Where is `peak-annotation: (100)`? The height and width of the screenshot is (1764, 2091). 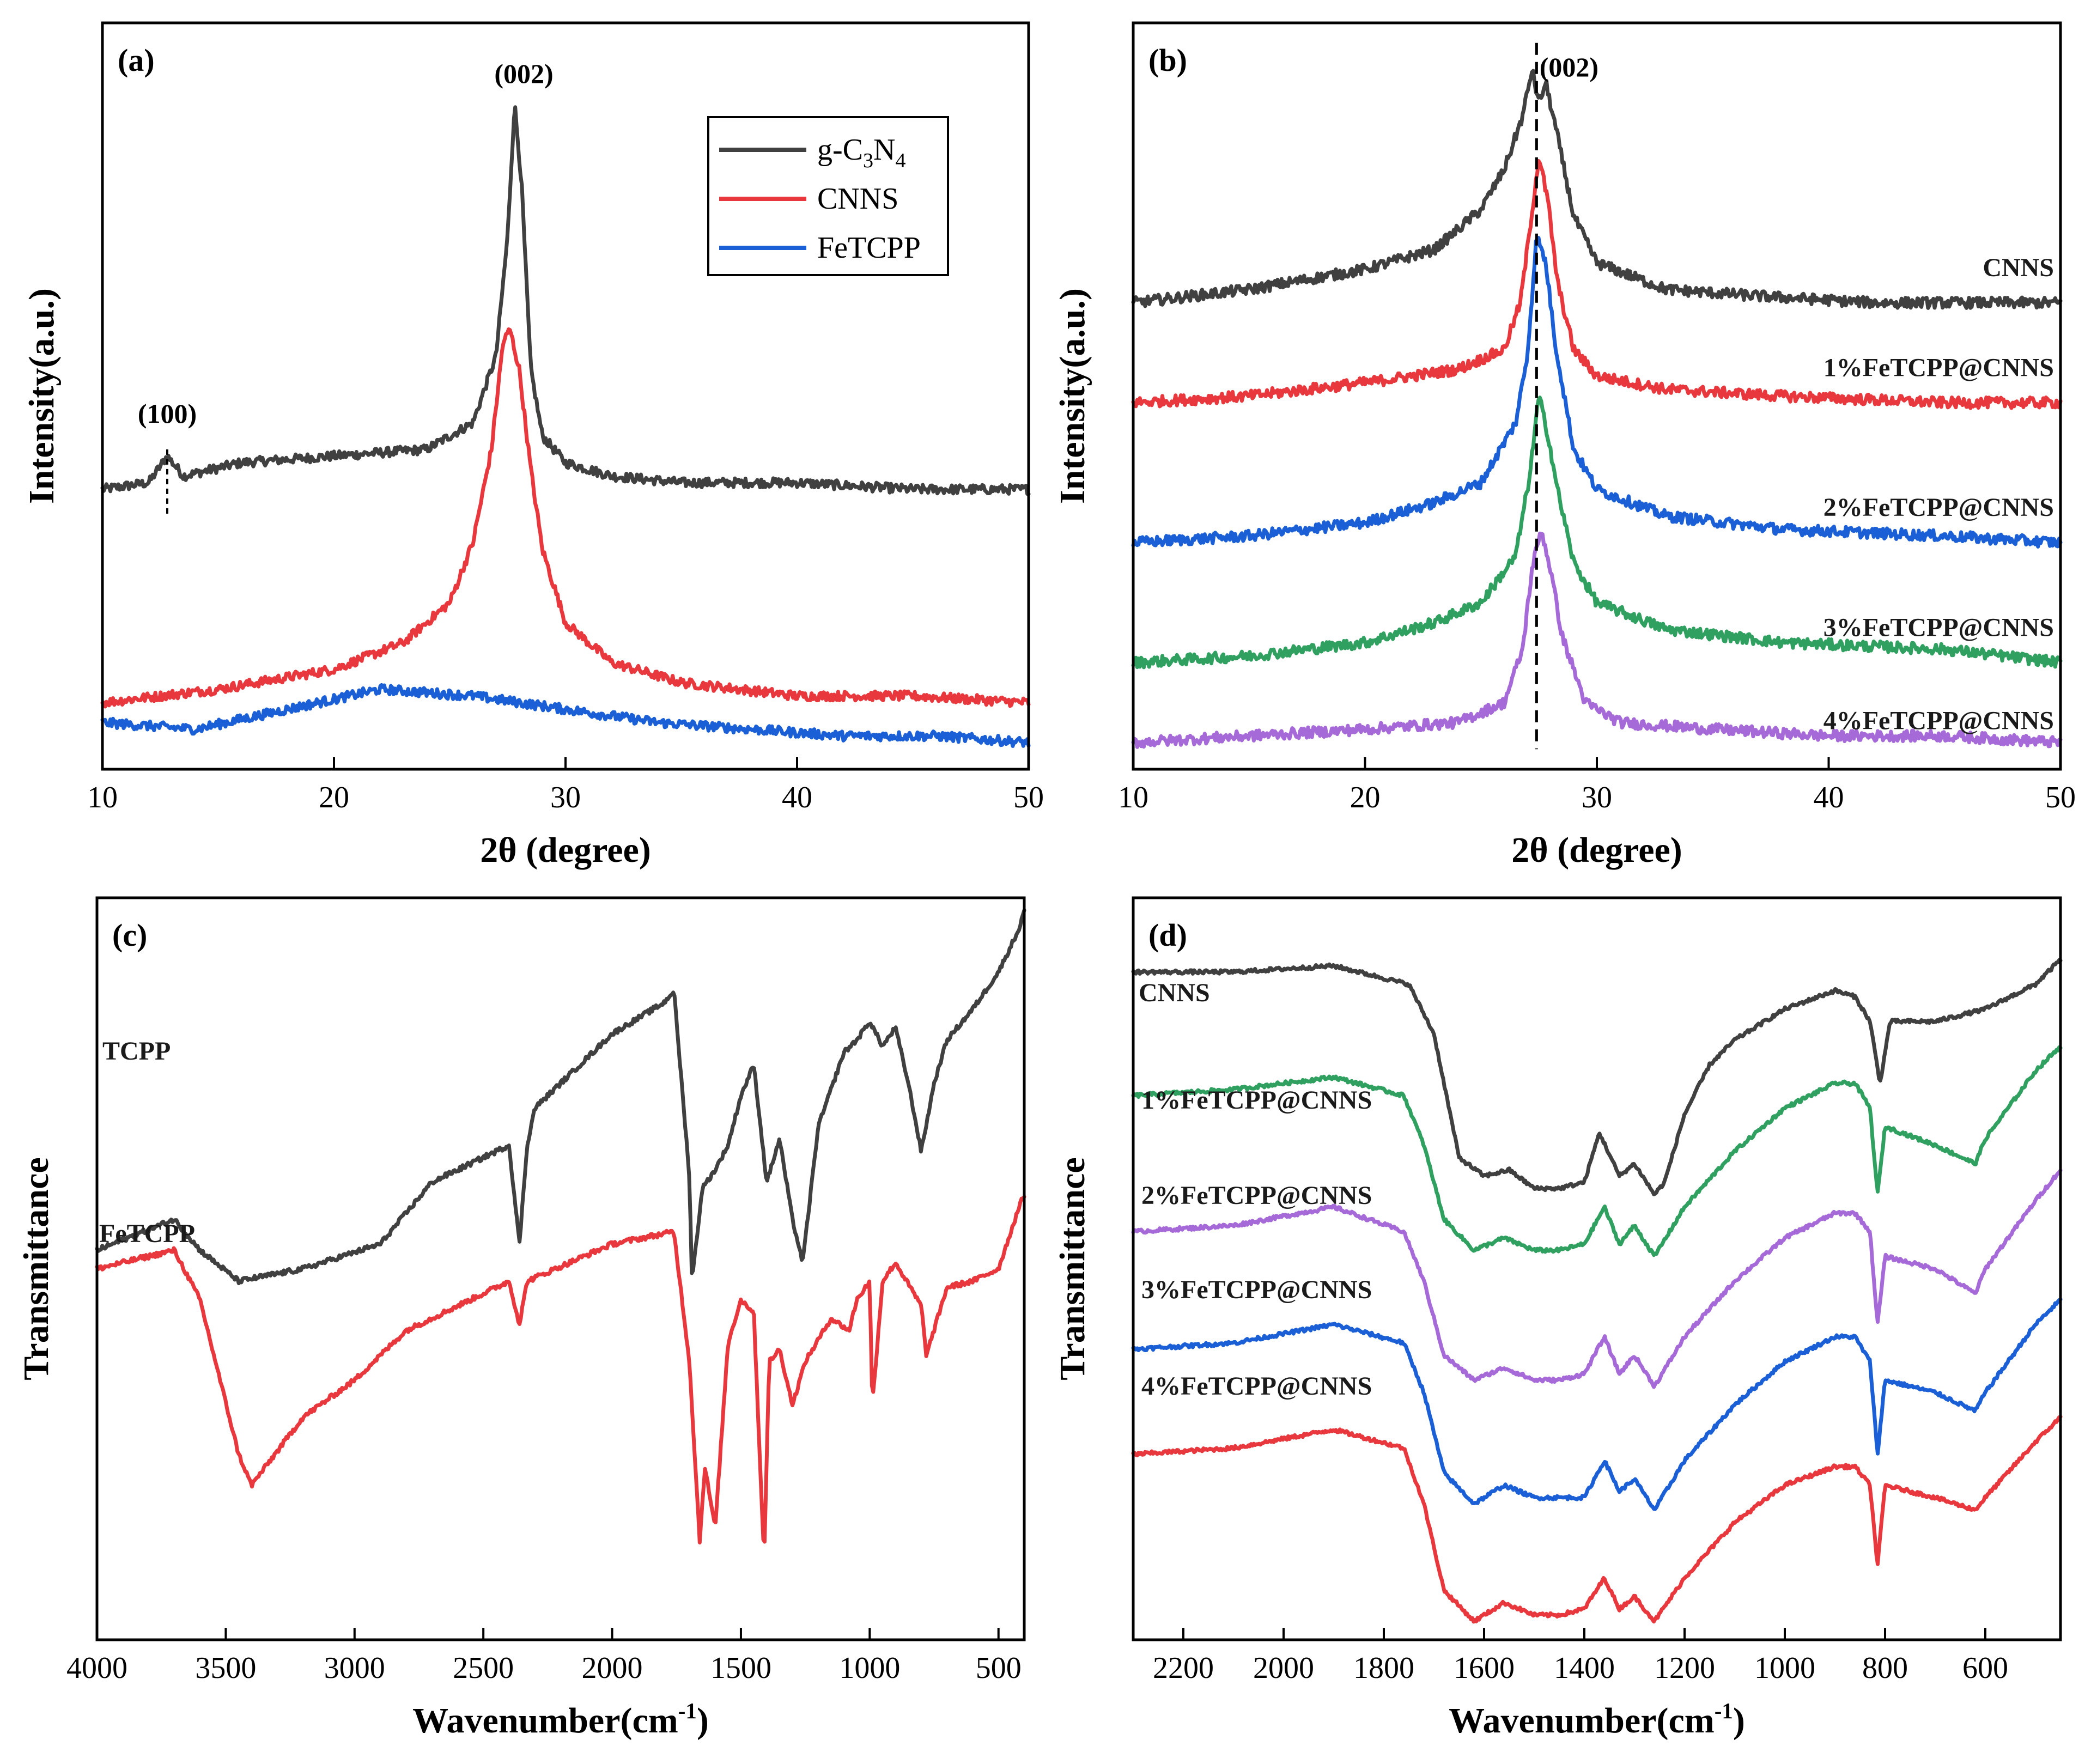
peak-annotation: (100) is located at coordinates (167, 413).